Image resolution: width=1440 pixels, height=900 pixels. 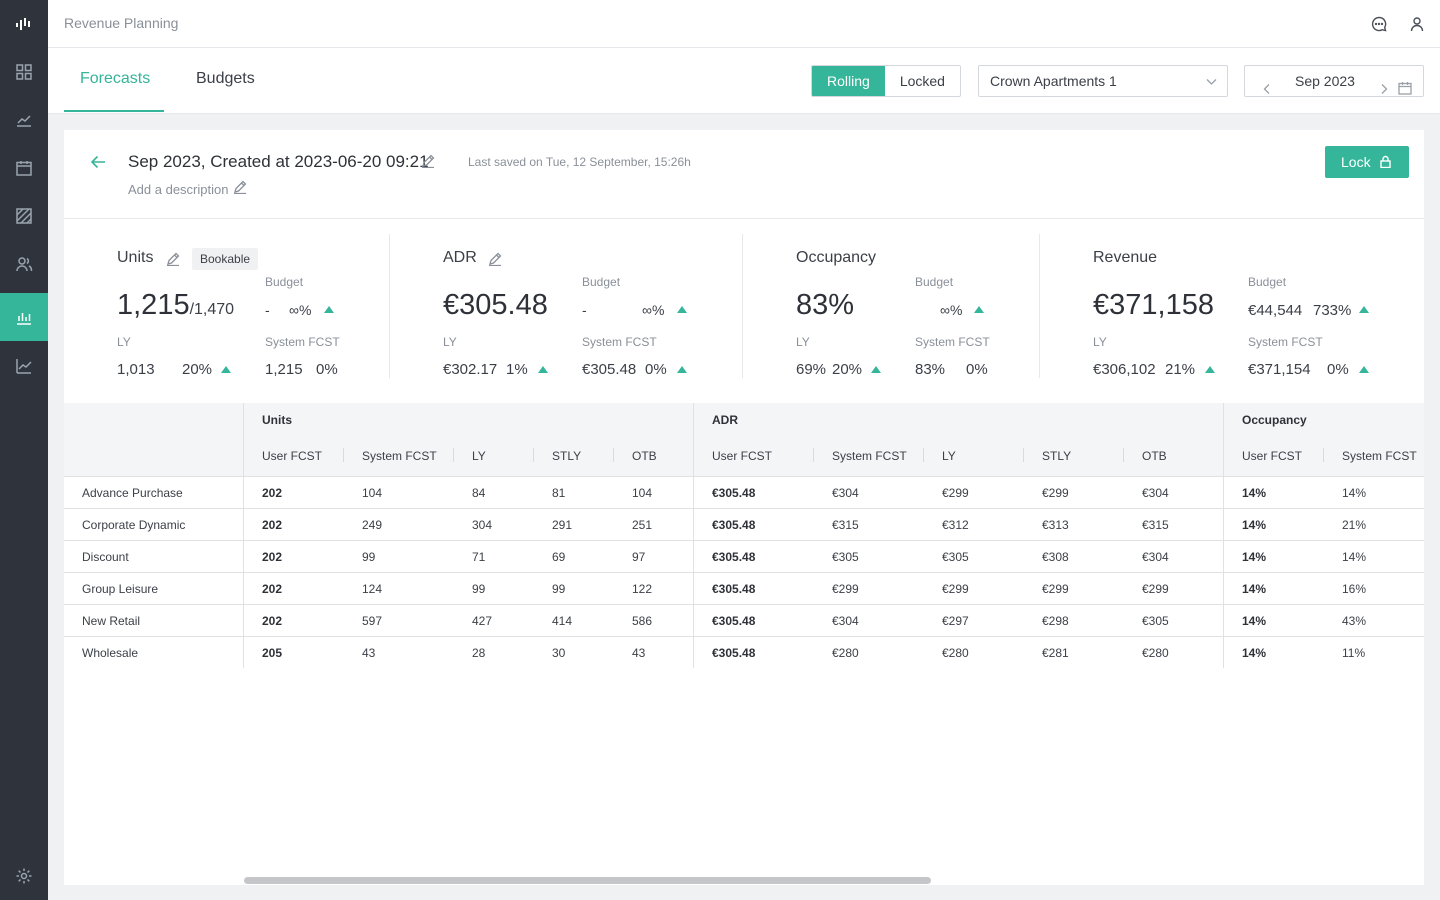 What do you see at coordinates (977, 369) in the screenshot?
I see `occupancy-sys-pct: 0%` at bounding box center [977, 369].